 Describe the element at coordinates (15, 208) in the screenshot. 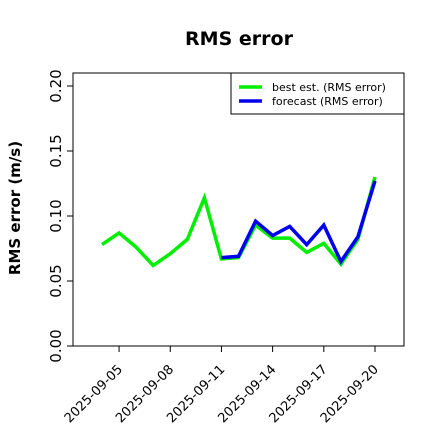

I see `y-axis-label: RMS error (m/s)` at that location.